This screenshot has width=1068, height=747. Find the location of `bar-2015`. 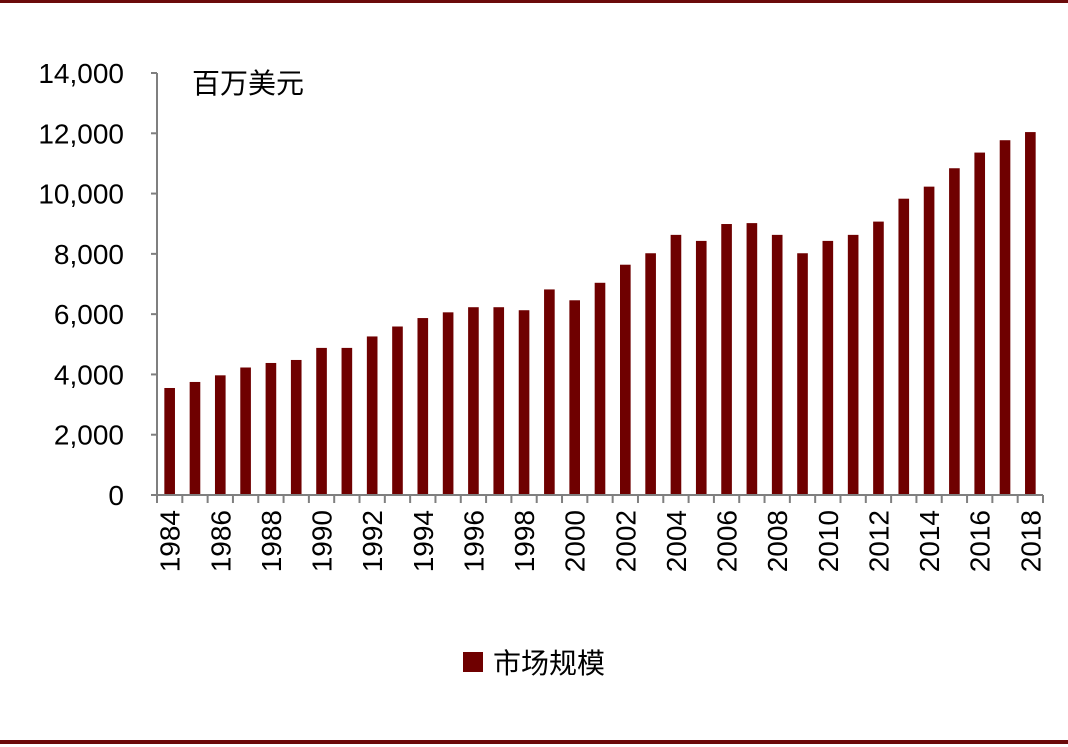

bar-2015 is located at coordinates (954, 331).